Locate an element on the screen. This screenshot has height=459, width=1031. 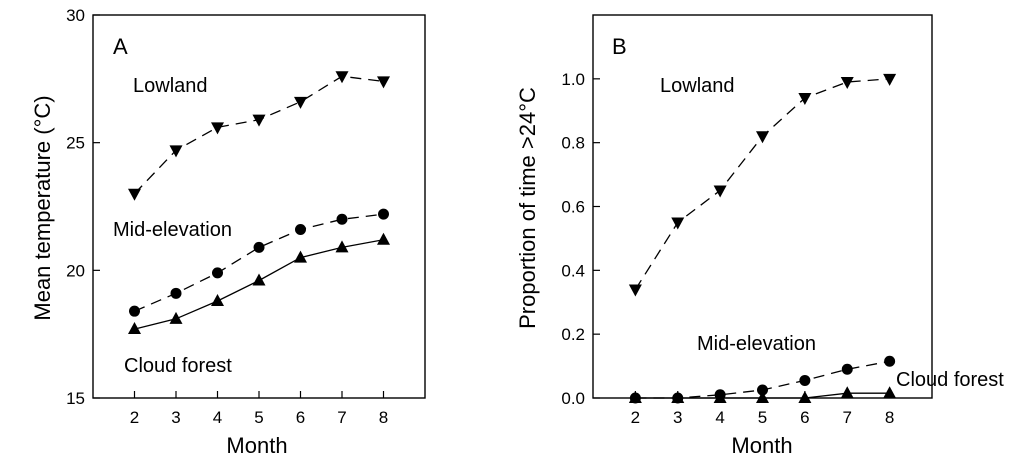
panel-b-letter: B is located at coordinates (619, 46).